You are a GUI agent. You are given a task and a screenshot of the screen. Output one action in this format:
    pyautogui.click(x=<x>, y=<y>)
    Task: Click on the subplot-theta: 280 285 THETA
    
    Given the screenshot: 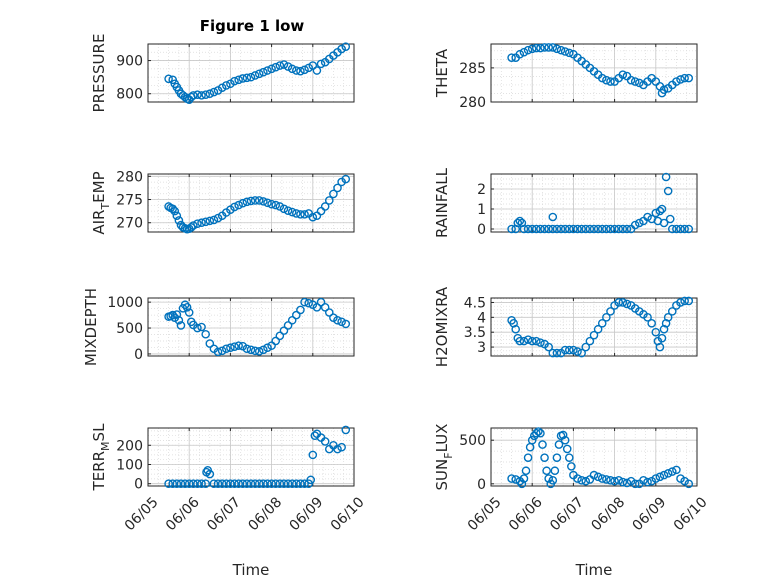 What is the action you would take?
    pyautogui.click(x=565, y=77)
    